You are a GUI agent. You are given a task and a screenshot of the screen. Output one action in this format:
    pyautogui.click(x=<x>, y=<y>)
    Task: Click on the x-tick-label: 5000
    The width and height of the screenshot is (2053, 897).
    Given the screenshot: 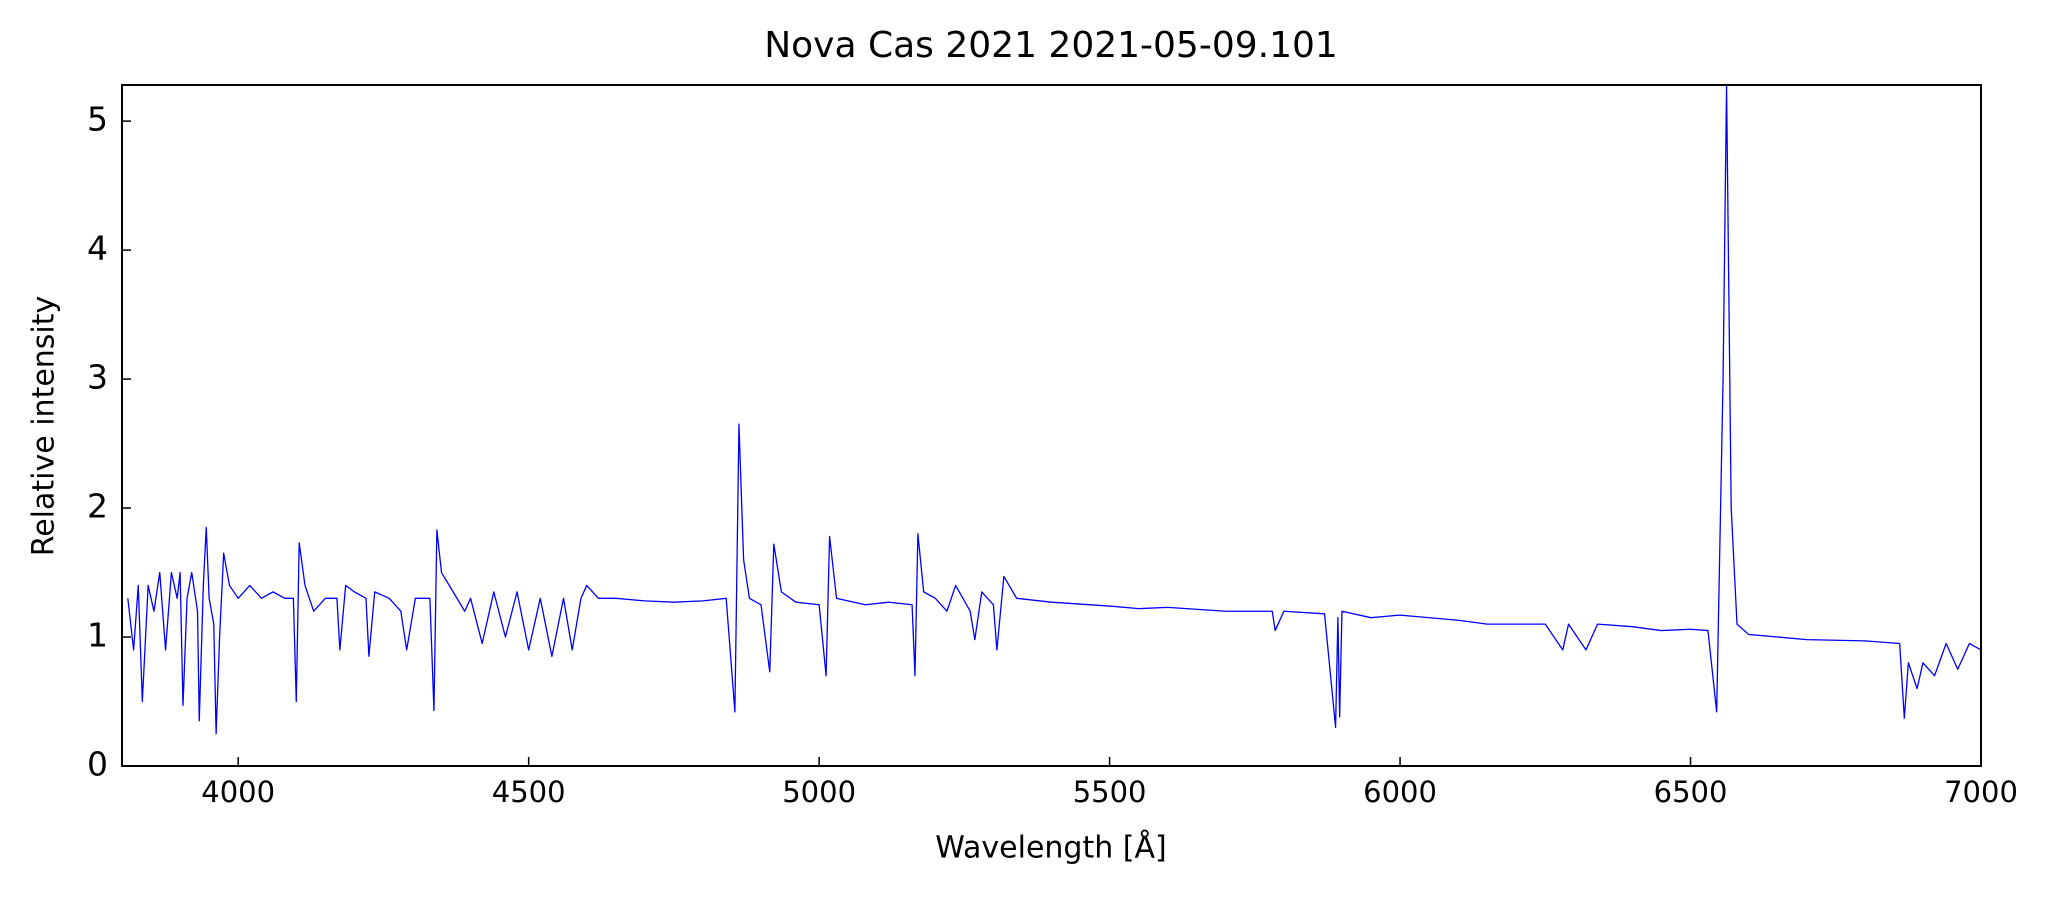 What is the action you would take?
    pyautogui.click(x=819, y=792)
    